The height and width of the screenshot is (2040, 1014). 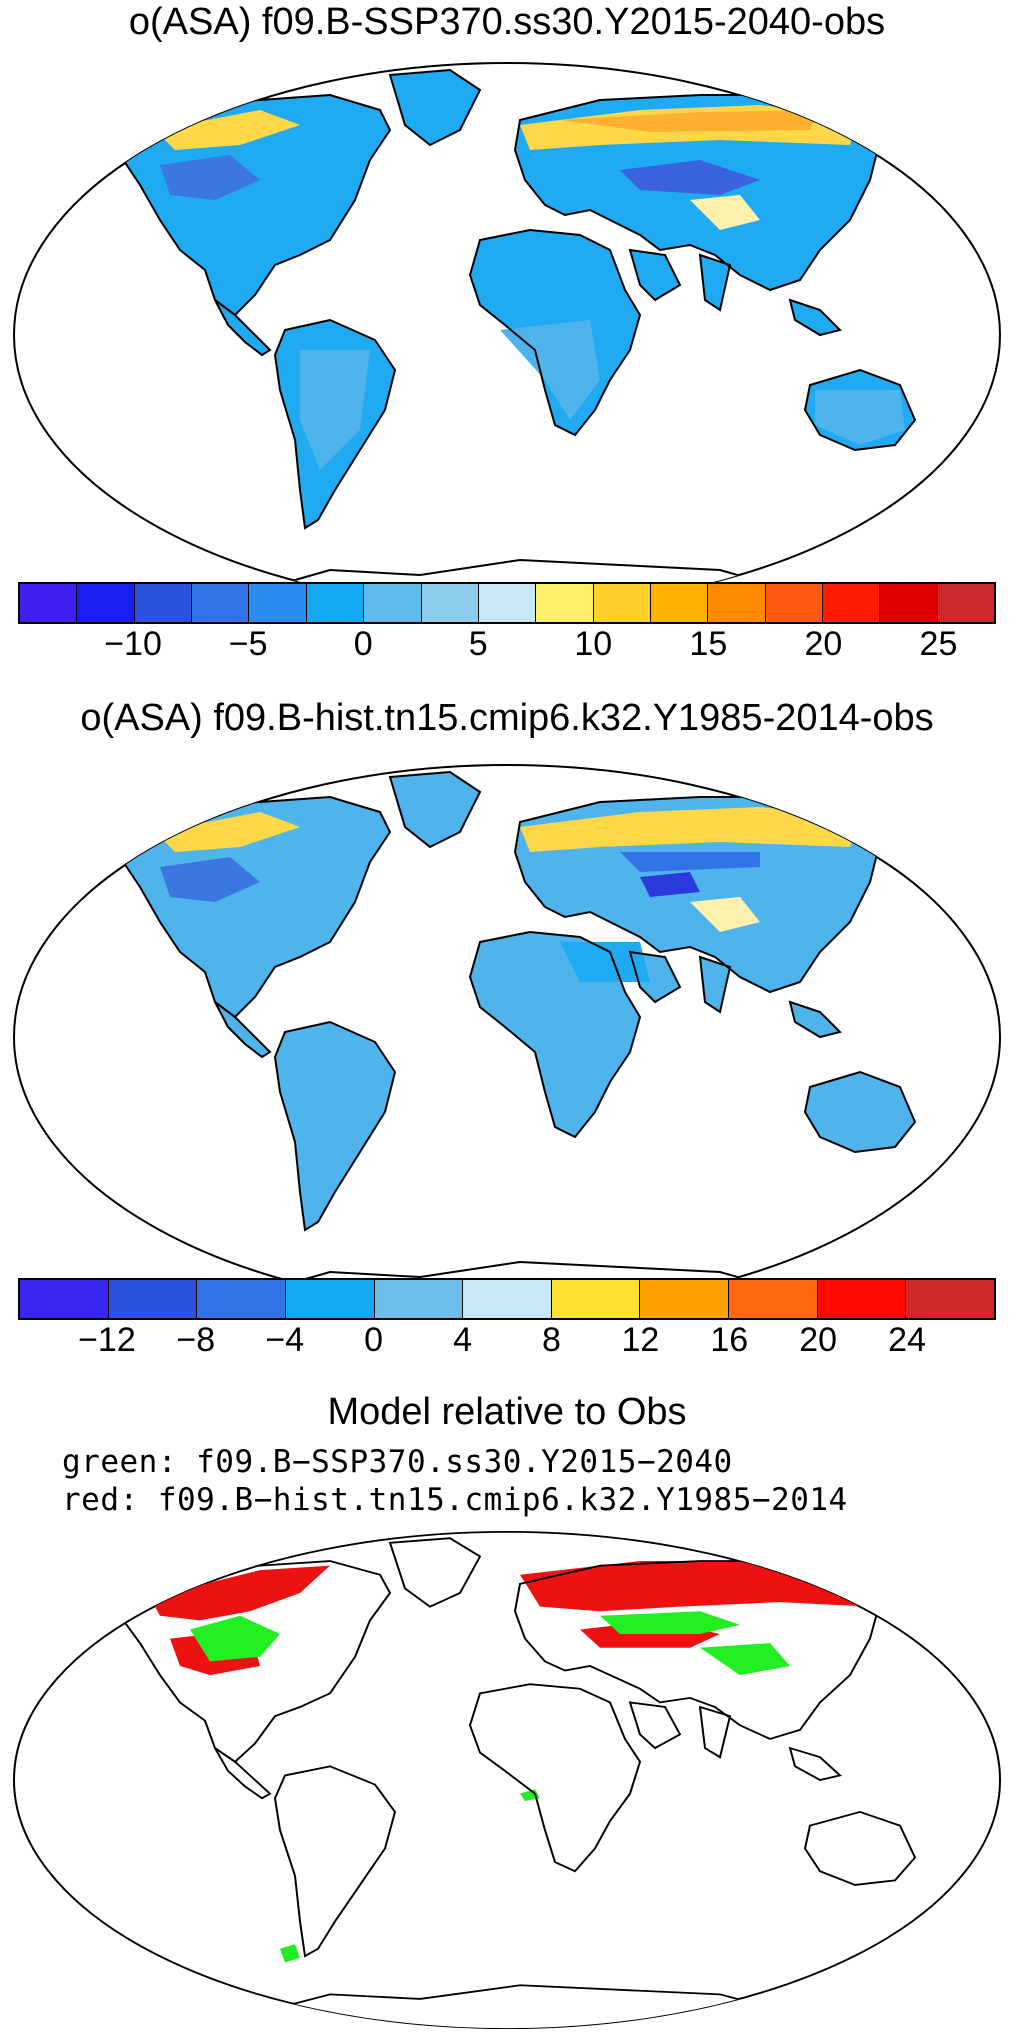 What do you see at coordinates (133, 644) in the screenshot?
I see `panel1-colorbar-label: −10` at bounding box center [133, 644].